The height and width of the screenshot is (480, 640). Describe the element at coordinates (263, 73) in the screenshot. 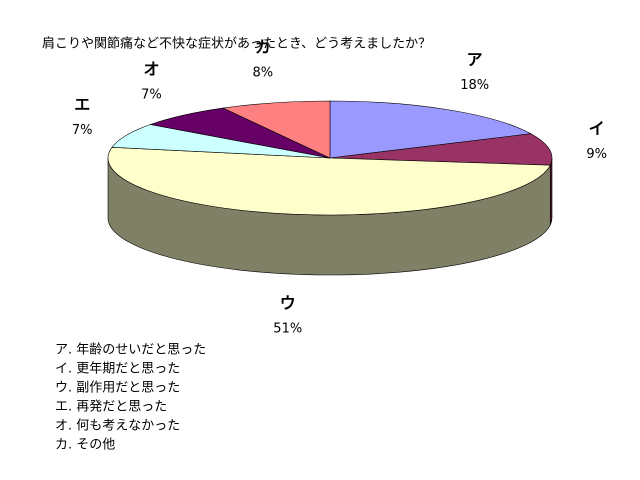

I see `value-label: 8%` at that location.